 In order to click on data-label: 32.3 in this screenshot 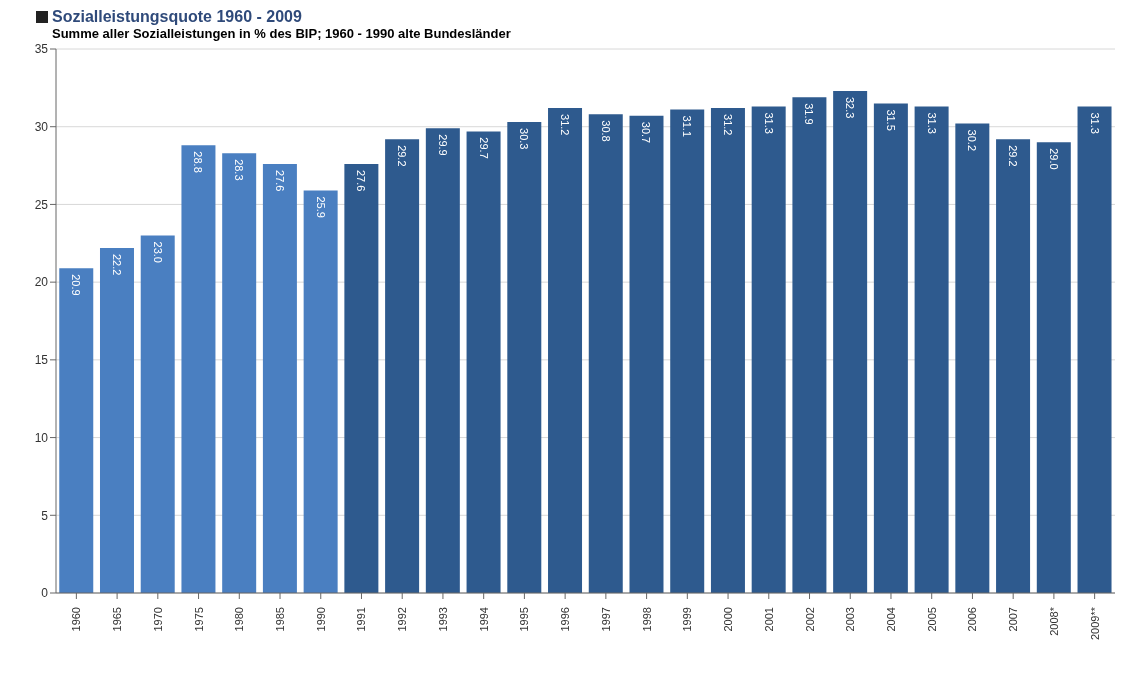, I will do `click(850, 107)`.